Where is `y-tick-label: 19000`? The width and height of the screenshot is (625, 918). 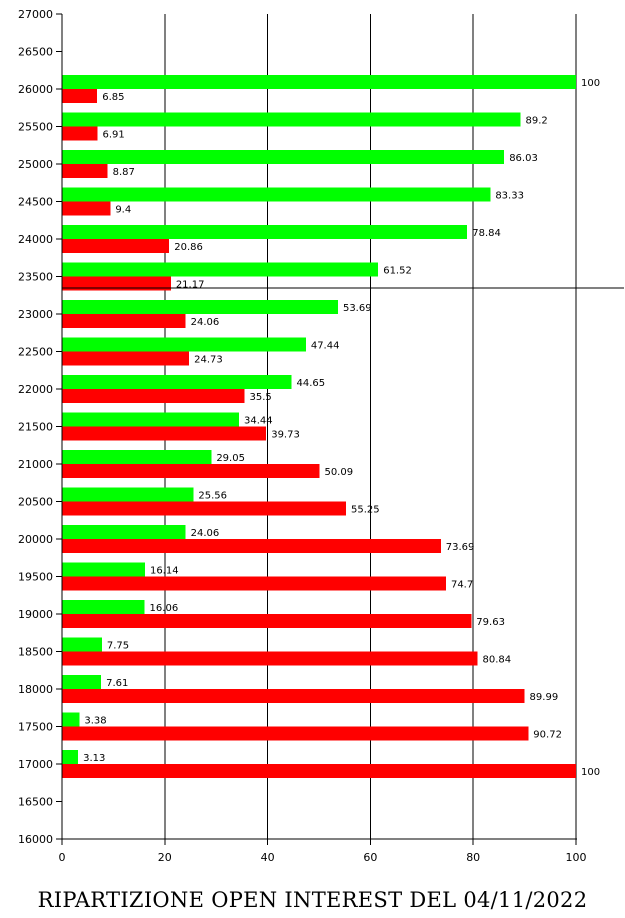
y-tick-label: 19000 is located at coordinates (35, 614).